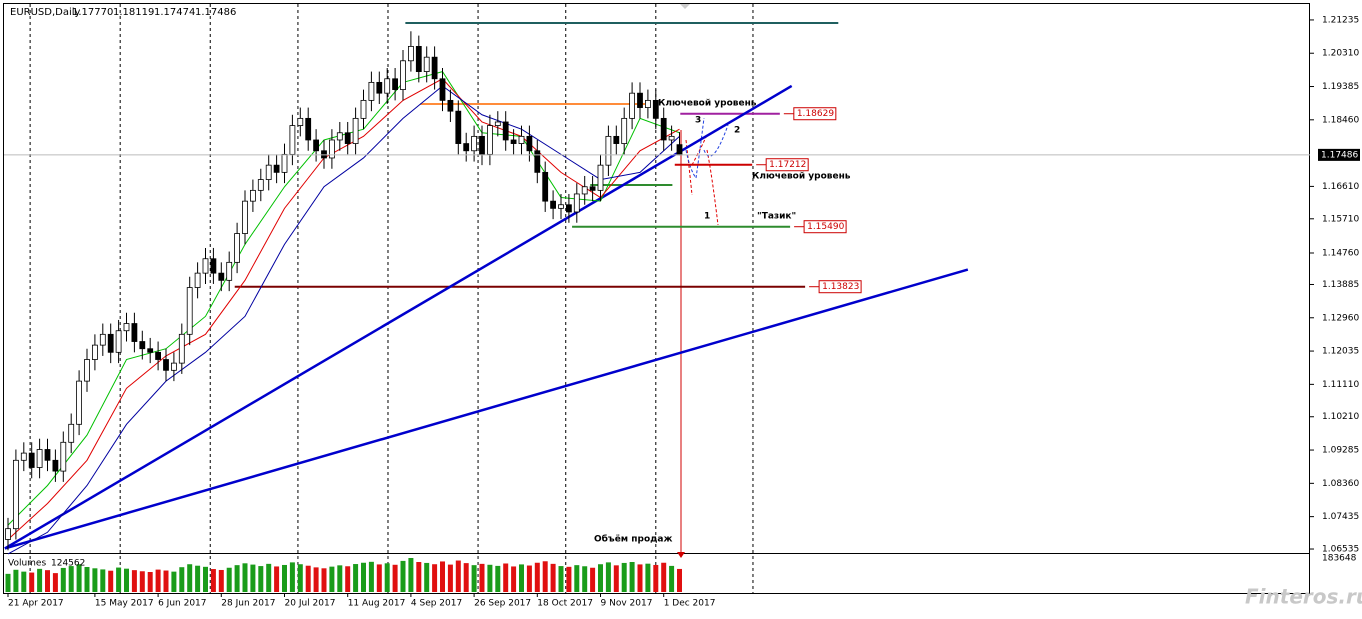 This screenshot has width=1362, height=619. What do you see at coordinates (1340, 318) in the screenshot?
I see `y-tick-label: 1.12960` at bounding box center [1340, 318].